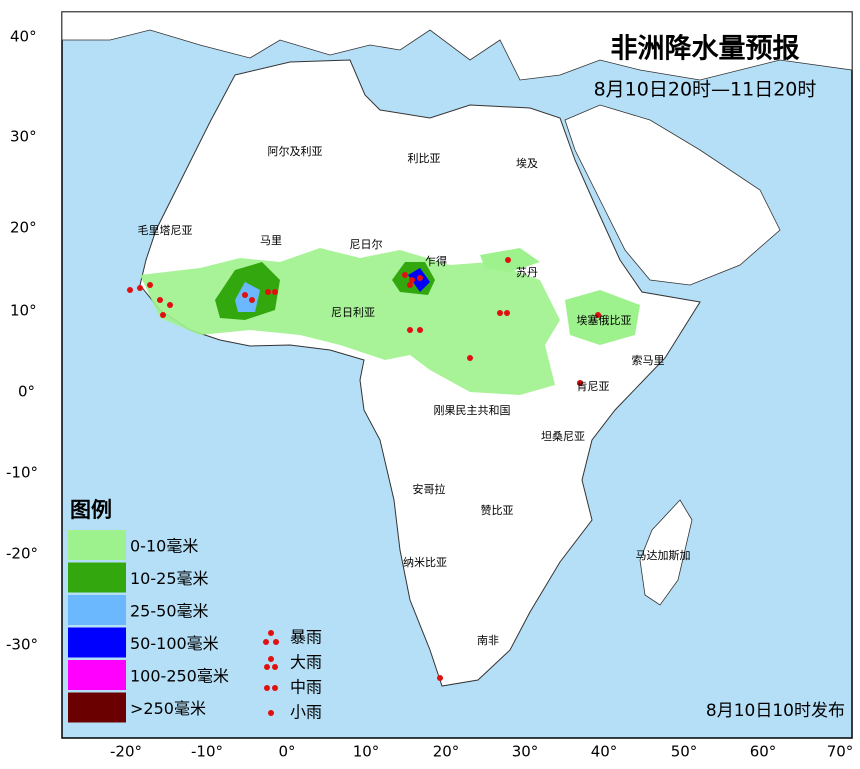  I want to click on lon-label: 60°, so click(763, 752).